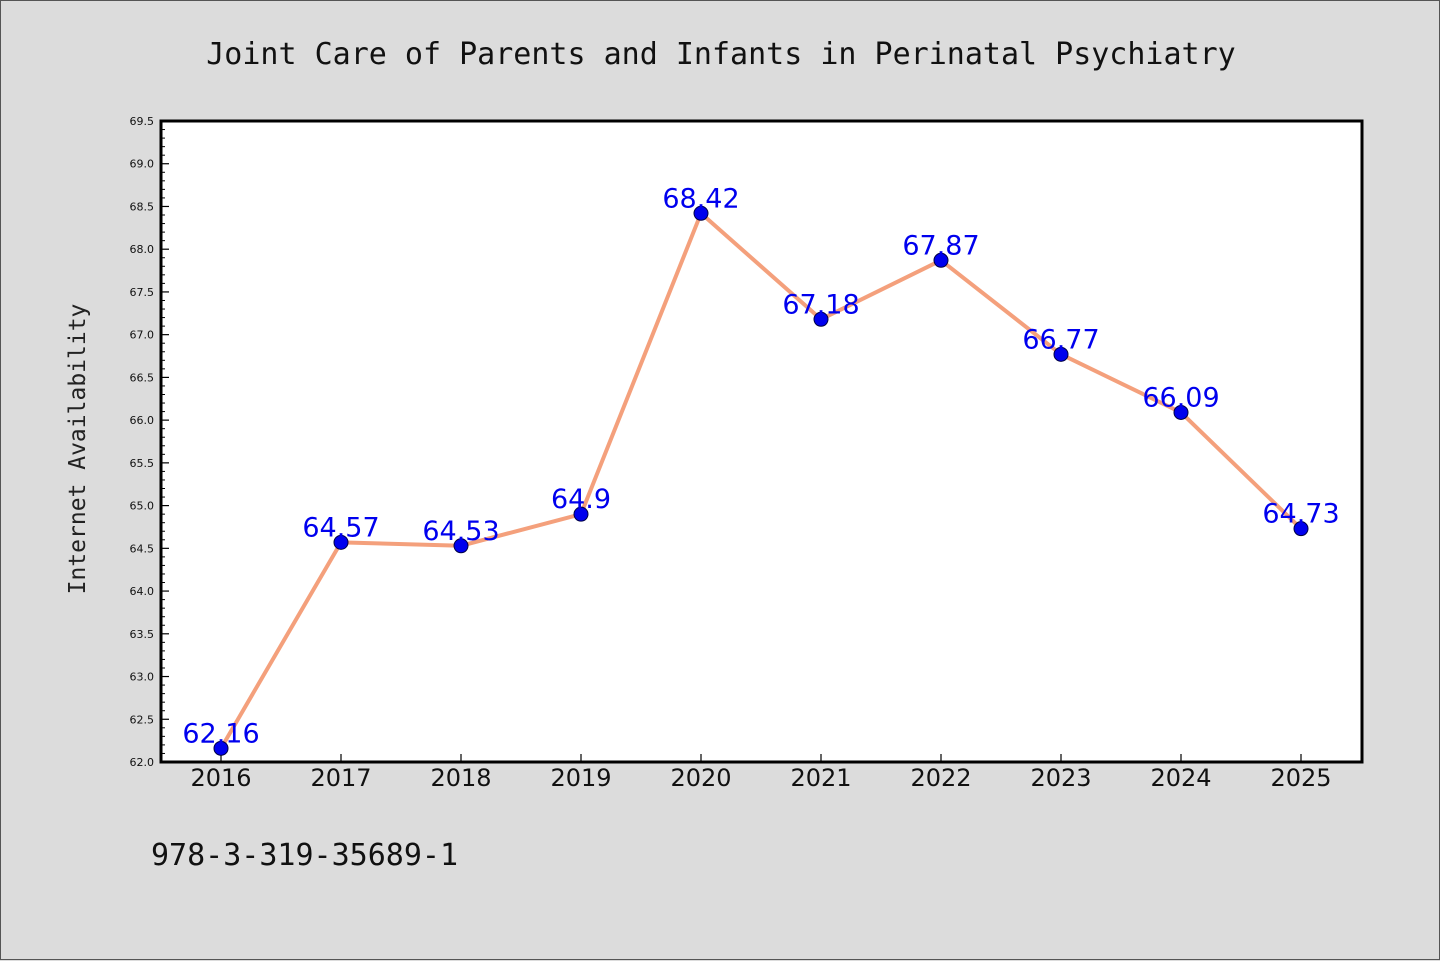  Describe the element at coordinates (1060, 778) in the screenshot. I see `x-tick-label: 2023` at that location.